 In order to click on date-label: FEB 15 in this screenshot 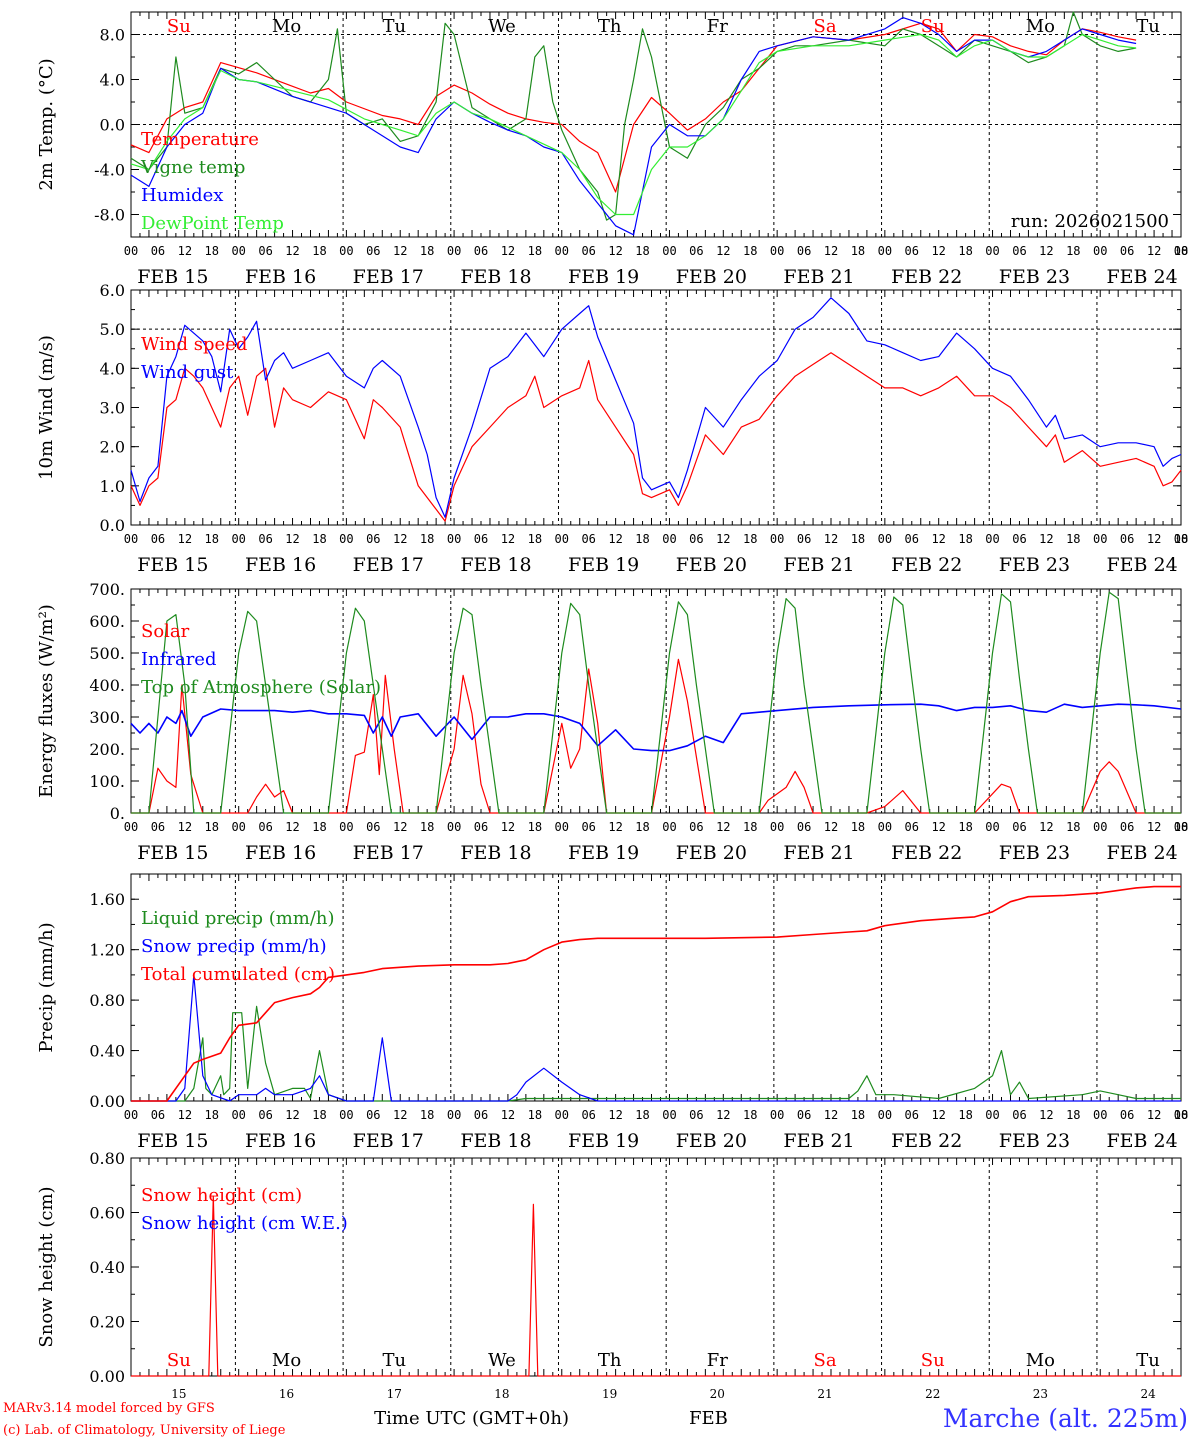, I will do `click(172, 1141)`.